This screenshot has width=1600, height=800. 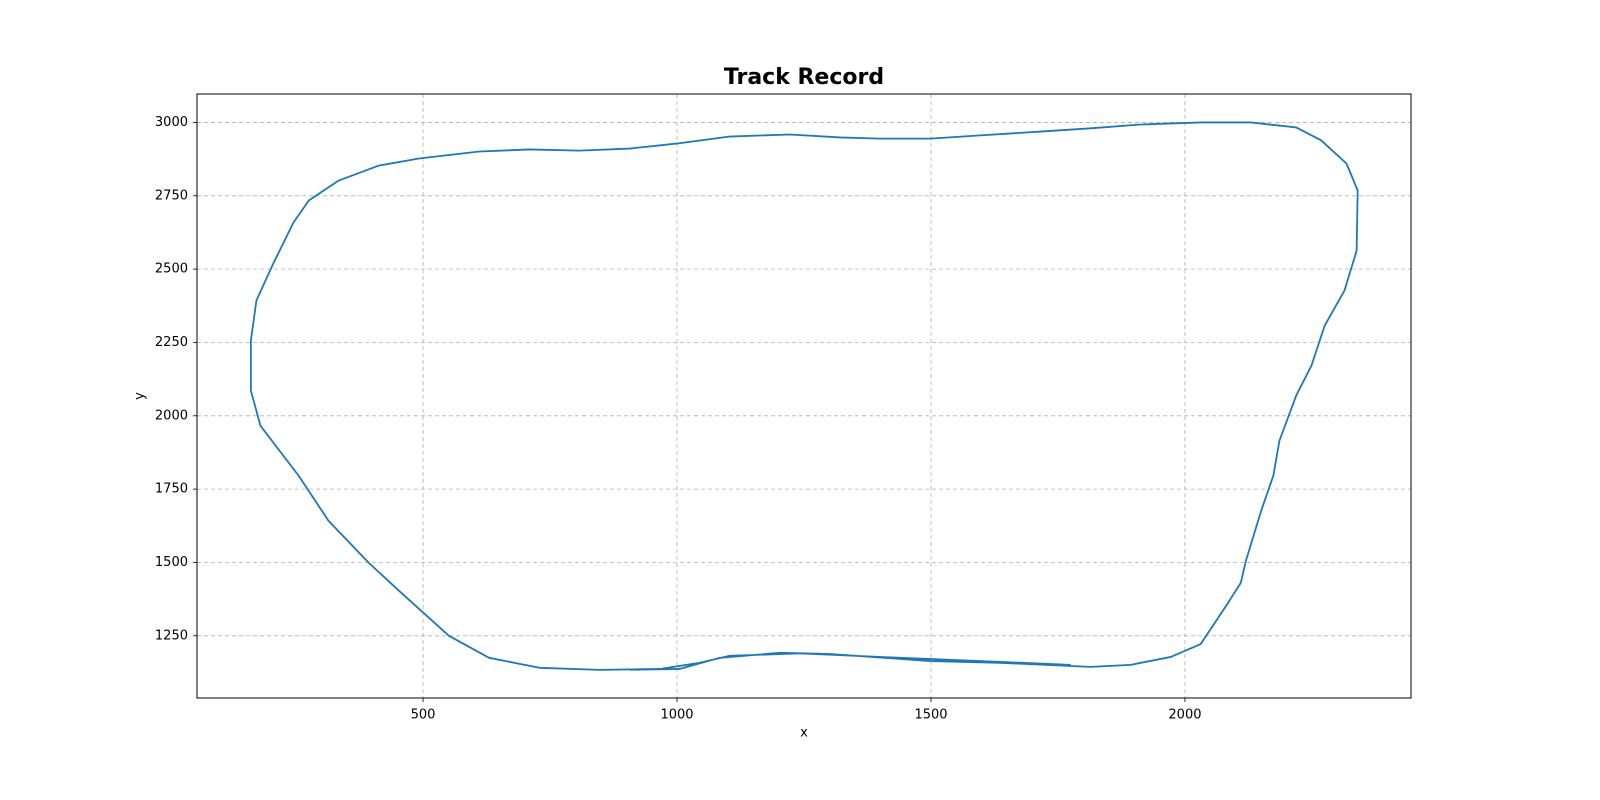 What do you see at coordinates (171, 342) in the screenshot?
I see `y-tick-label: 2250` at bounding box center [171, 342].